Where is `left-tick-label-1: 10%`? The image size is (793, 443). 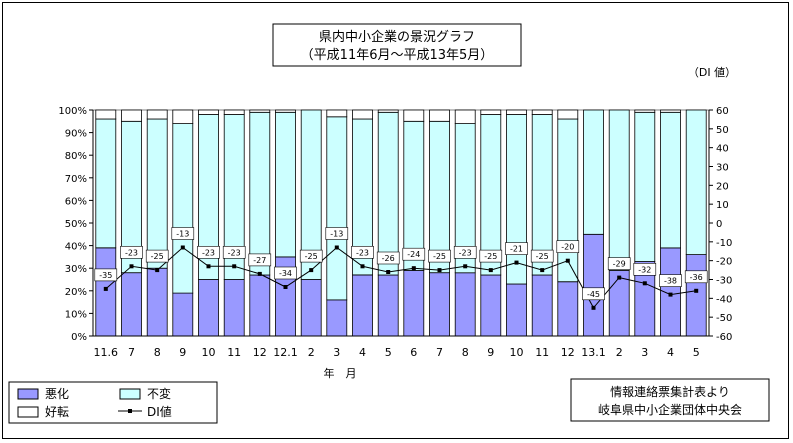
left-tick-label-1: 10% is located at coordinates (76, 314).